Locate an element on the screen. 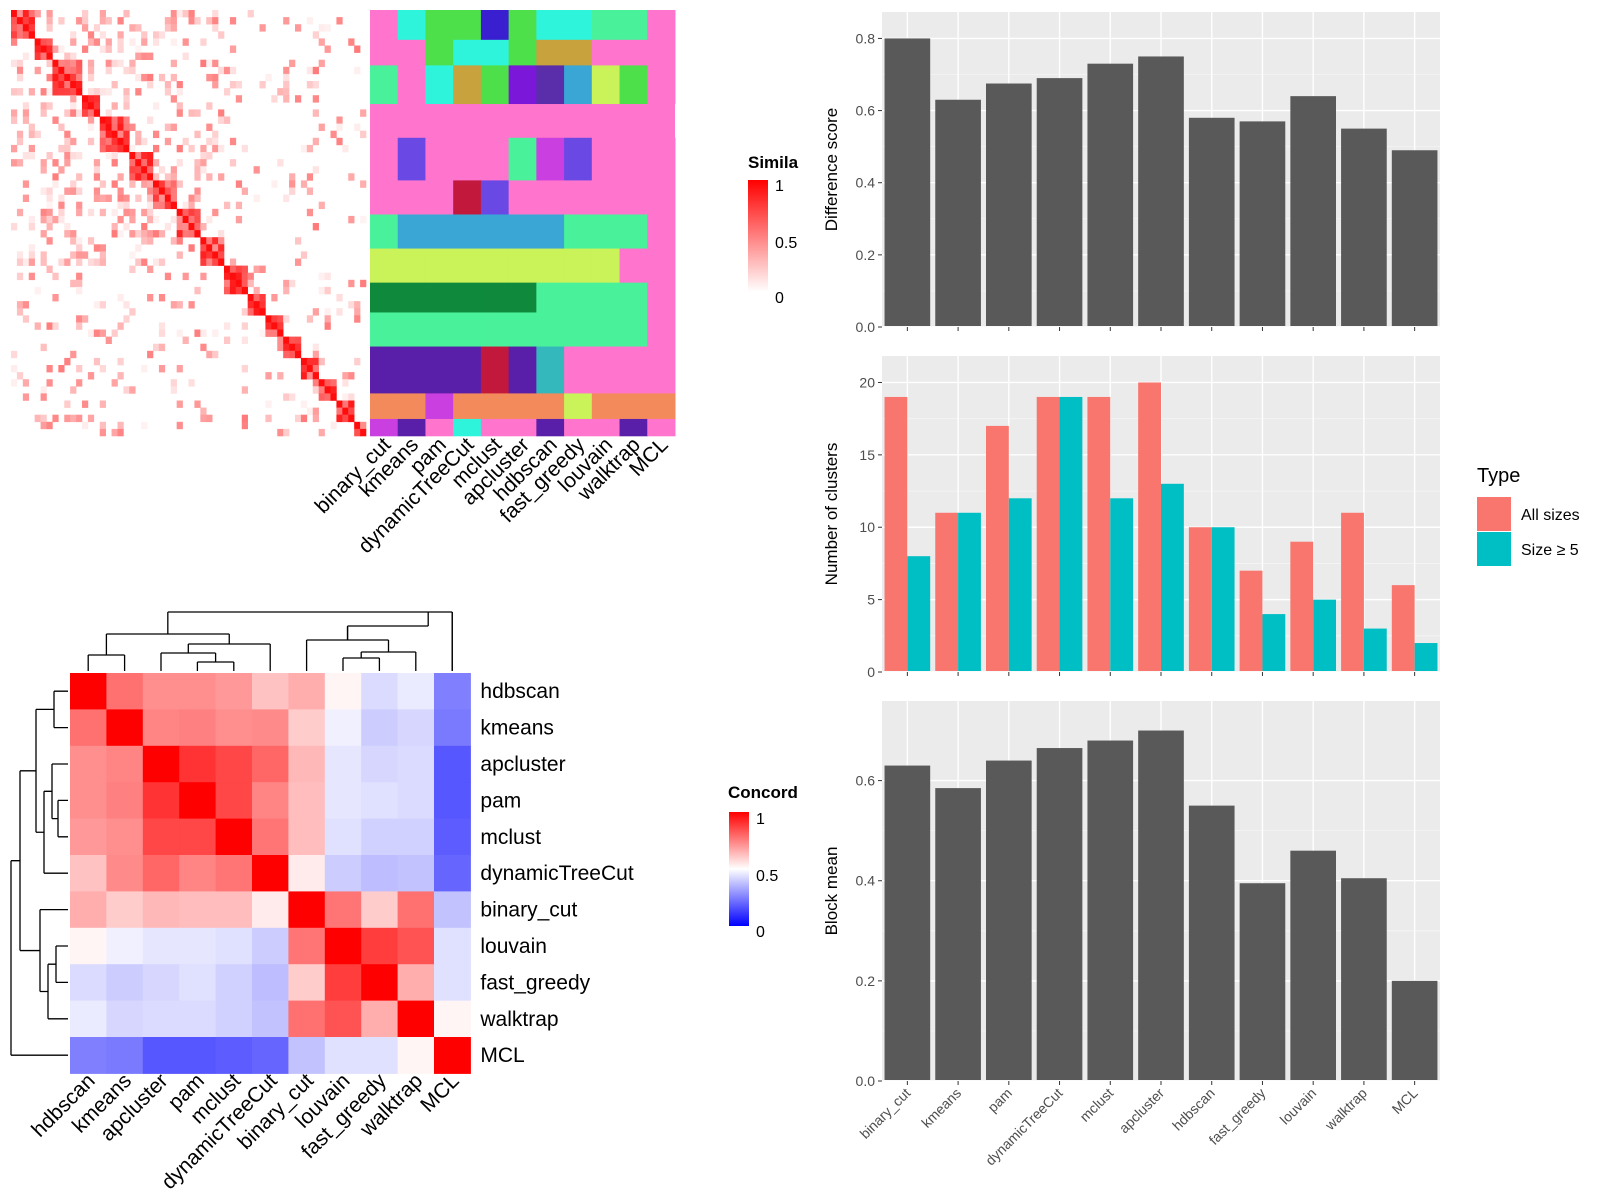  y-tick-label: 0.6 is located at coordinates (866, 111).